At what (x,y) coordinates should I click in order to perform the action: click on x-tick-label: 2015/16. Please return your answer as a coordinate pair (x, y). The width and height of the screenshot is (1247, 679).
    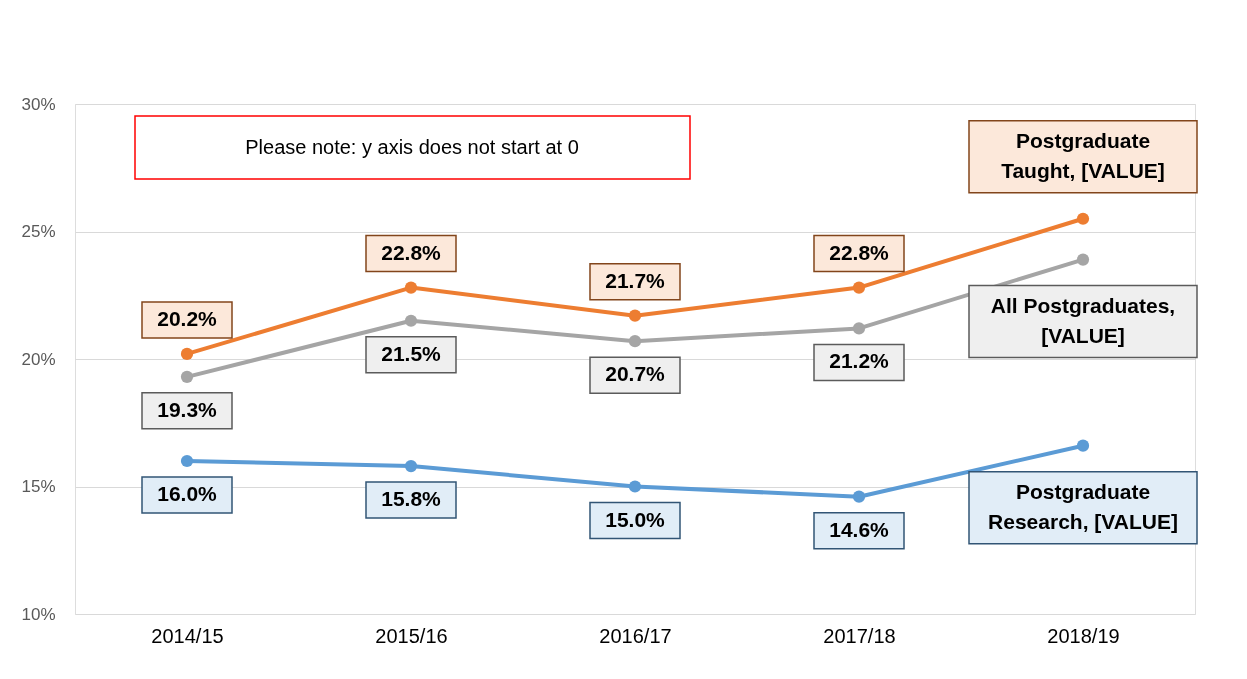
    Looking at the image, I should click on (411, 635).